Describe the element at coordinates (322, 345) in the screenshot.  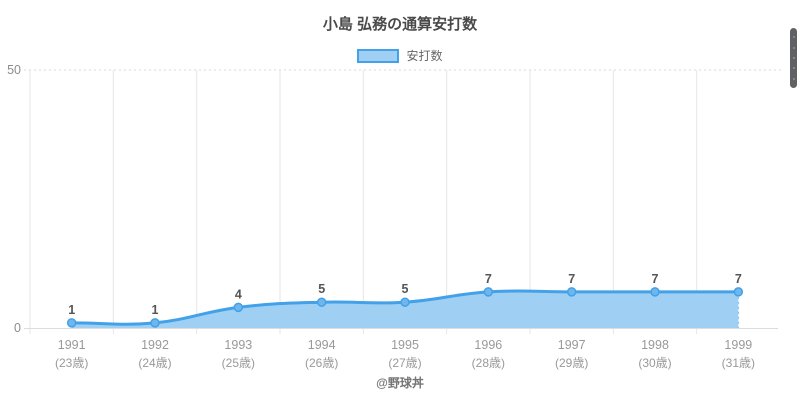
I see `x-tick-label-year: 1994` at that location.